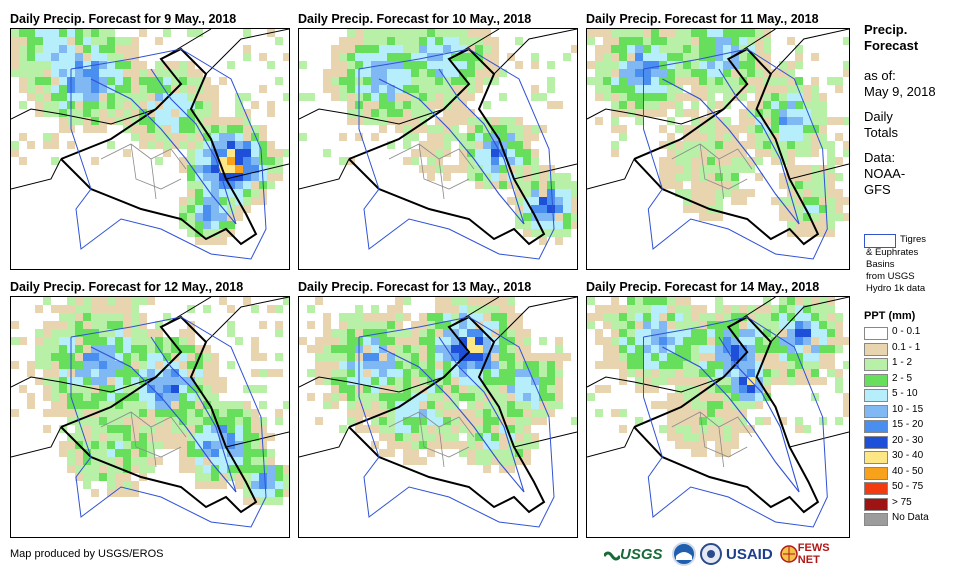  I want to click on logo-strip: USGS USAID FEWS NET, so click(729, 555).